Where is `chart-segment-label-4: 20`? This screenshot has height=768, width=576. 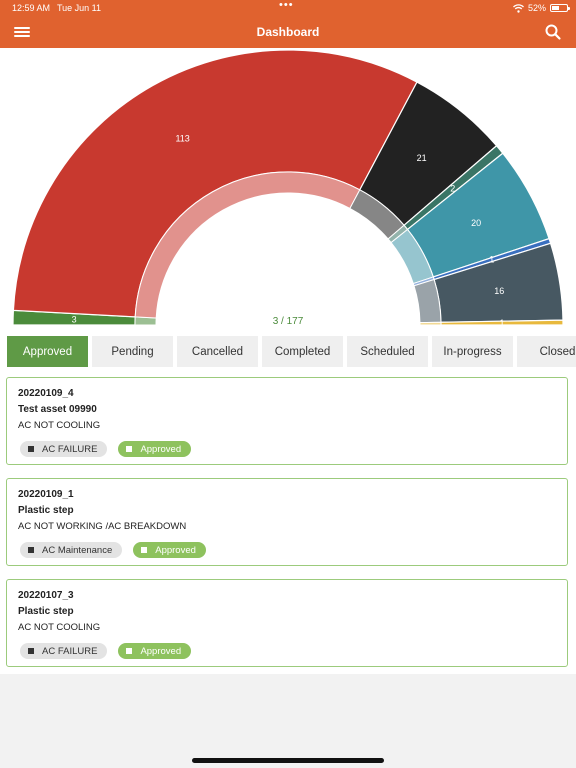
chart-segment-label-4: 20 is located at coordinates (476, 223).